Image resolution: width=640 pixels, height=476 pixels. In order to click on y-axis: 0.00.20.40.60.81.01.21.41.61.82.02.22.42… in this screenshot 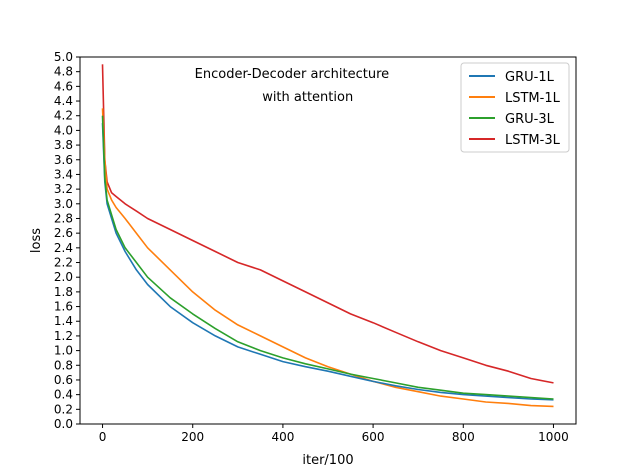, I will do `click(67, 240)`.